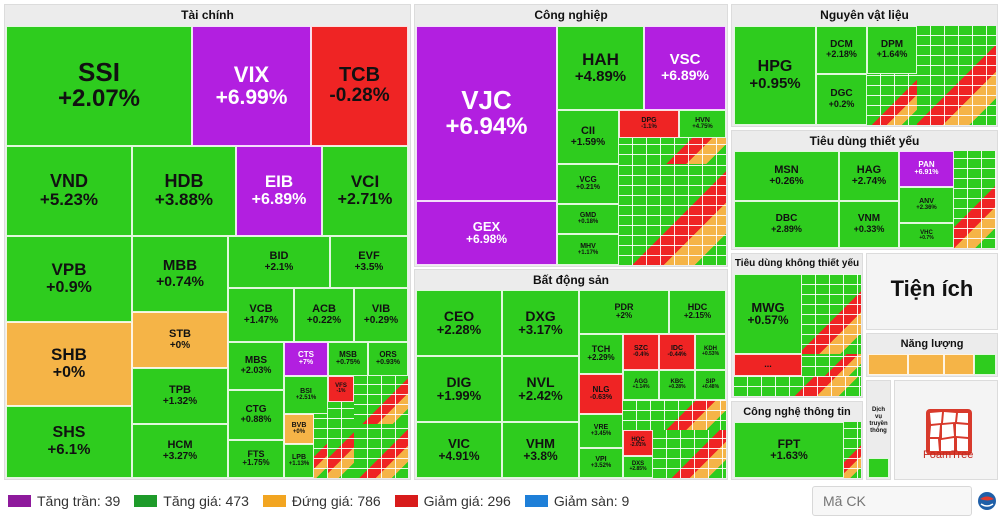 Image resolution: width=1000 pixels, height=525 pixels. I want to click on tile-msn: MSN +0.26%, so click(786, 176).